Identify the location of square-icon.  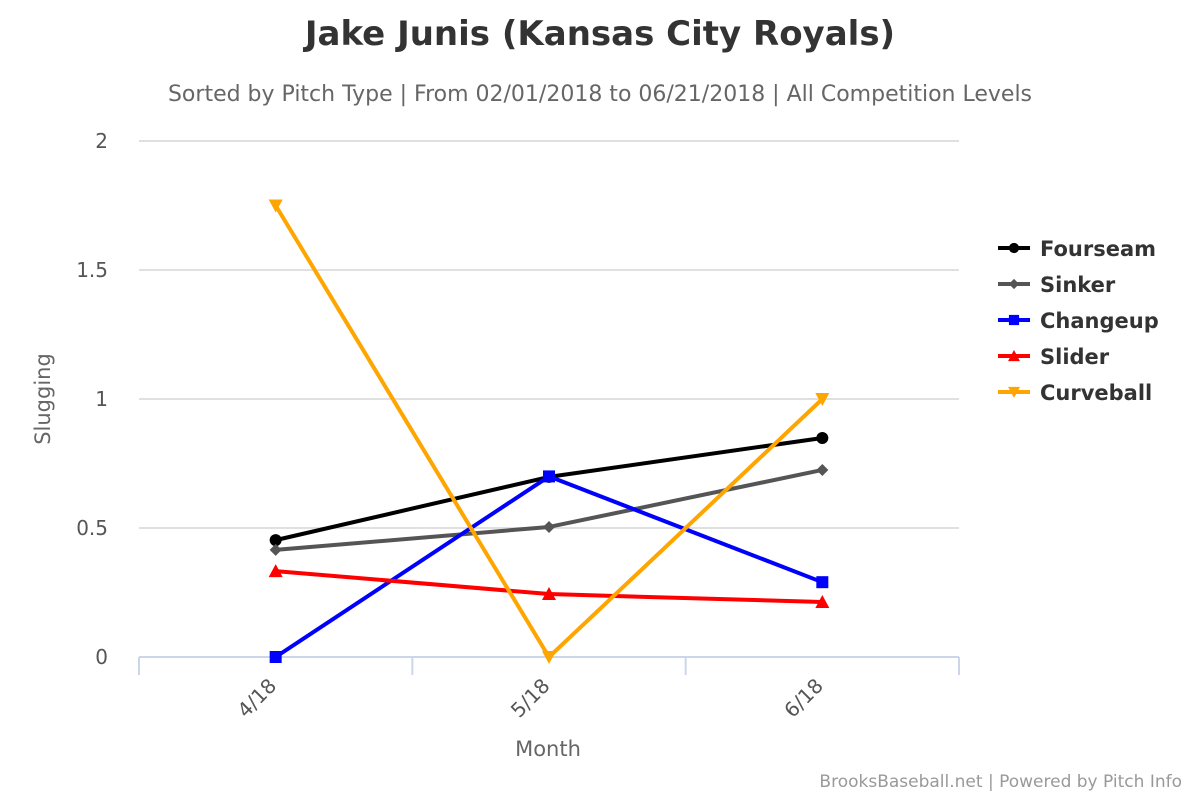
(1014, 320).